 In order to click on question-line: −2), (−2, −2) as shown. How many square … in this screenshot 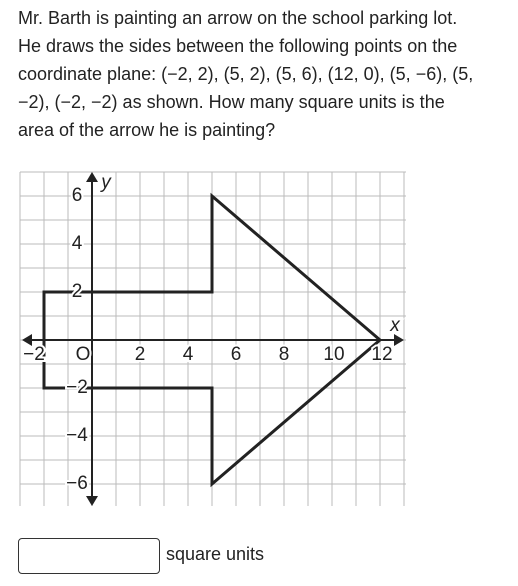, I will do `click(231, 102)`.